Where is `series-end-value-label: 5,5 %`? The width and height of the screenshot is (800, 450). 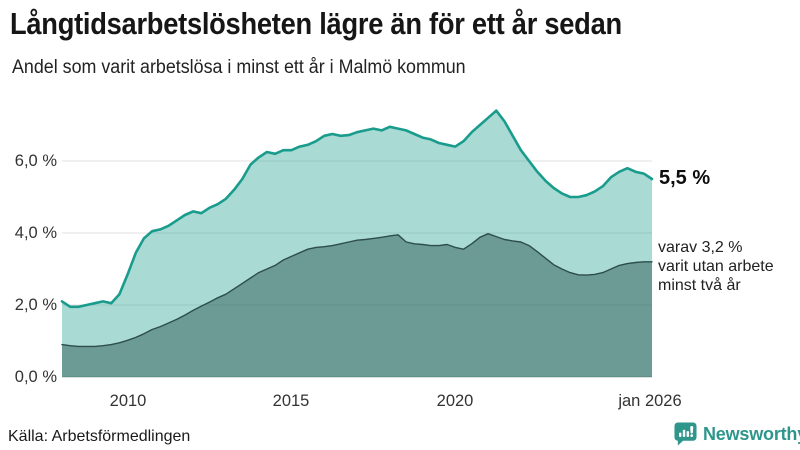
series-end-value-label: 5,5 % is located at coordinates (685, 178).